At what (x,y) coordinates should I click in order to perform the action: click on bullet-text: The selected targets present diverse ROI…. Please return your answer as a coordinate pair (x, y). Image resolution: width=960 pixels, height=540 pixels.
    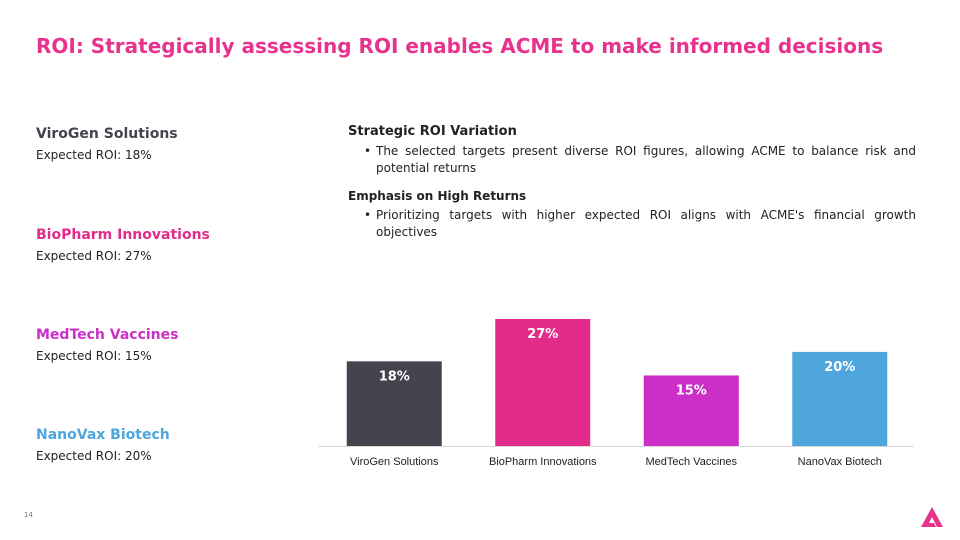
    Looking at the image, I should click on (632, 160).